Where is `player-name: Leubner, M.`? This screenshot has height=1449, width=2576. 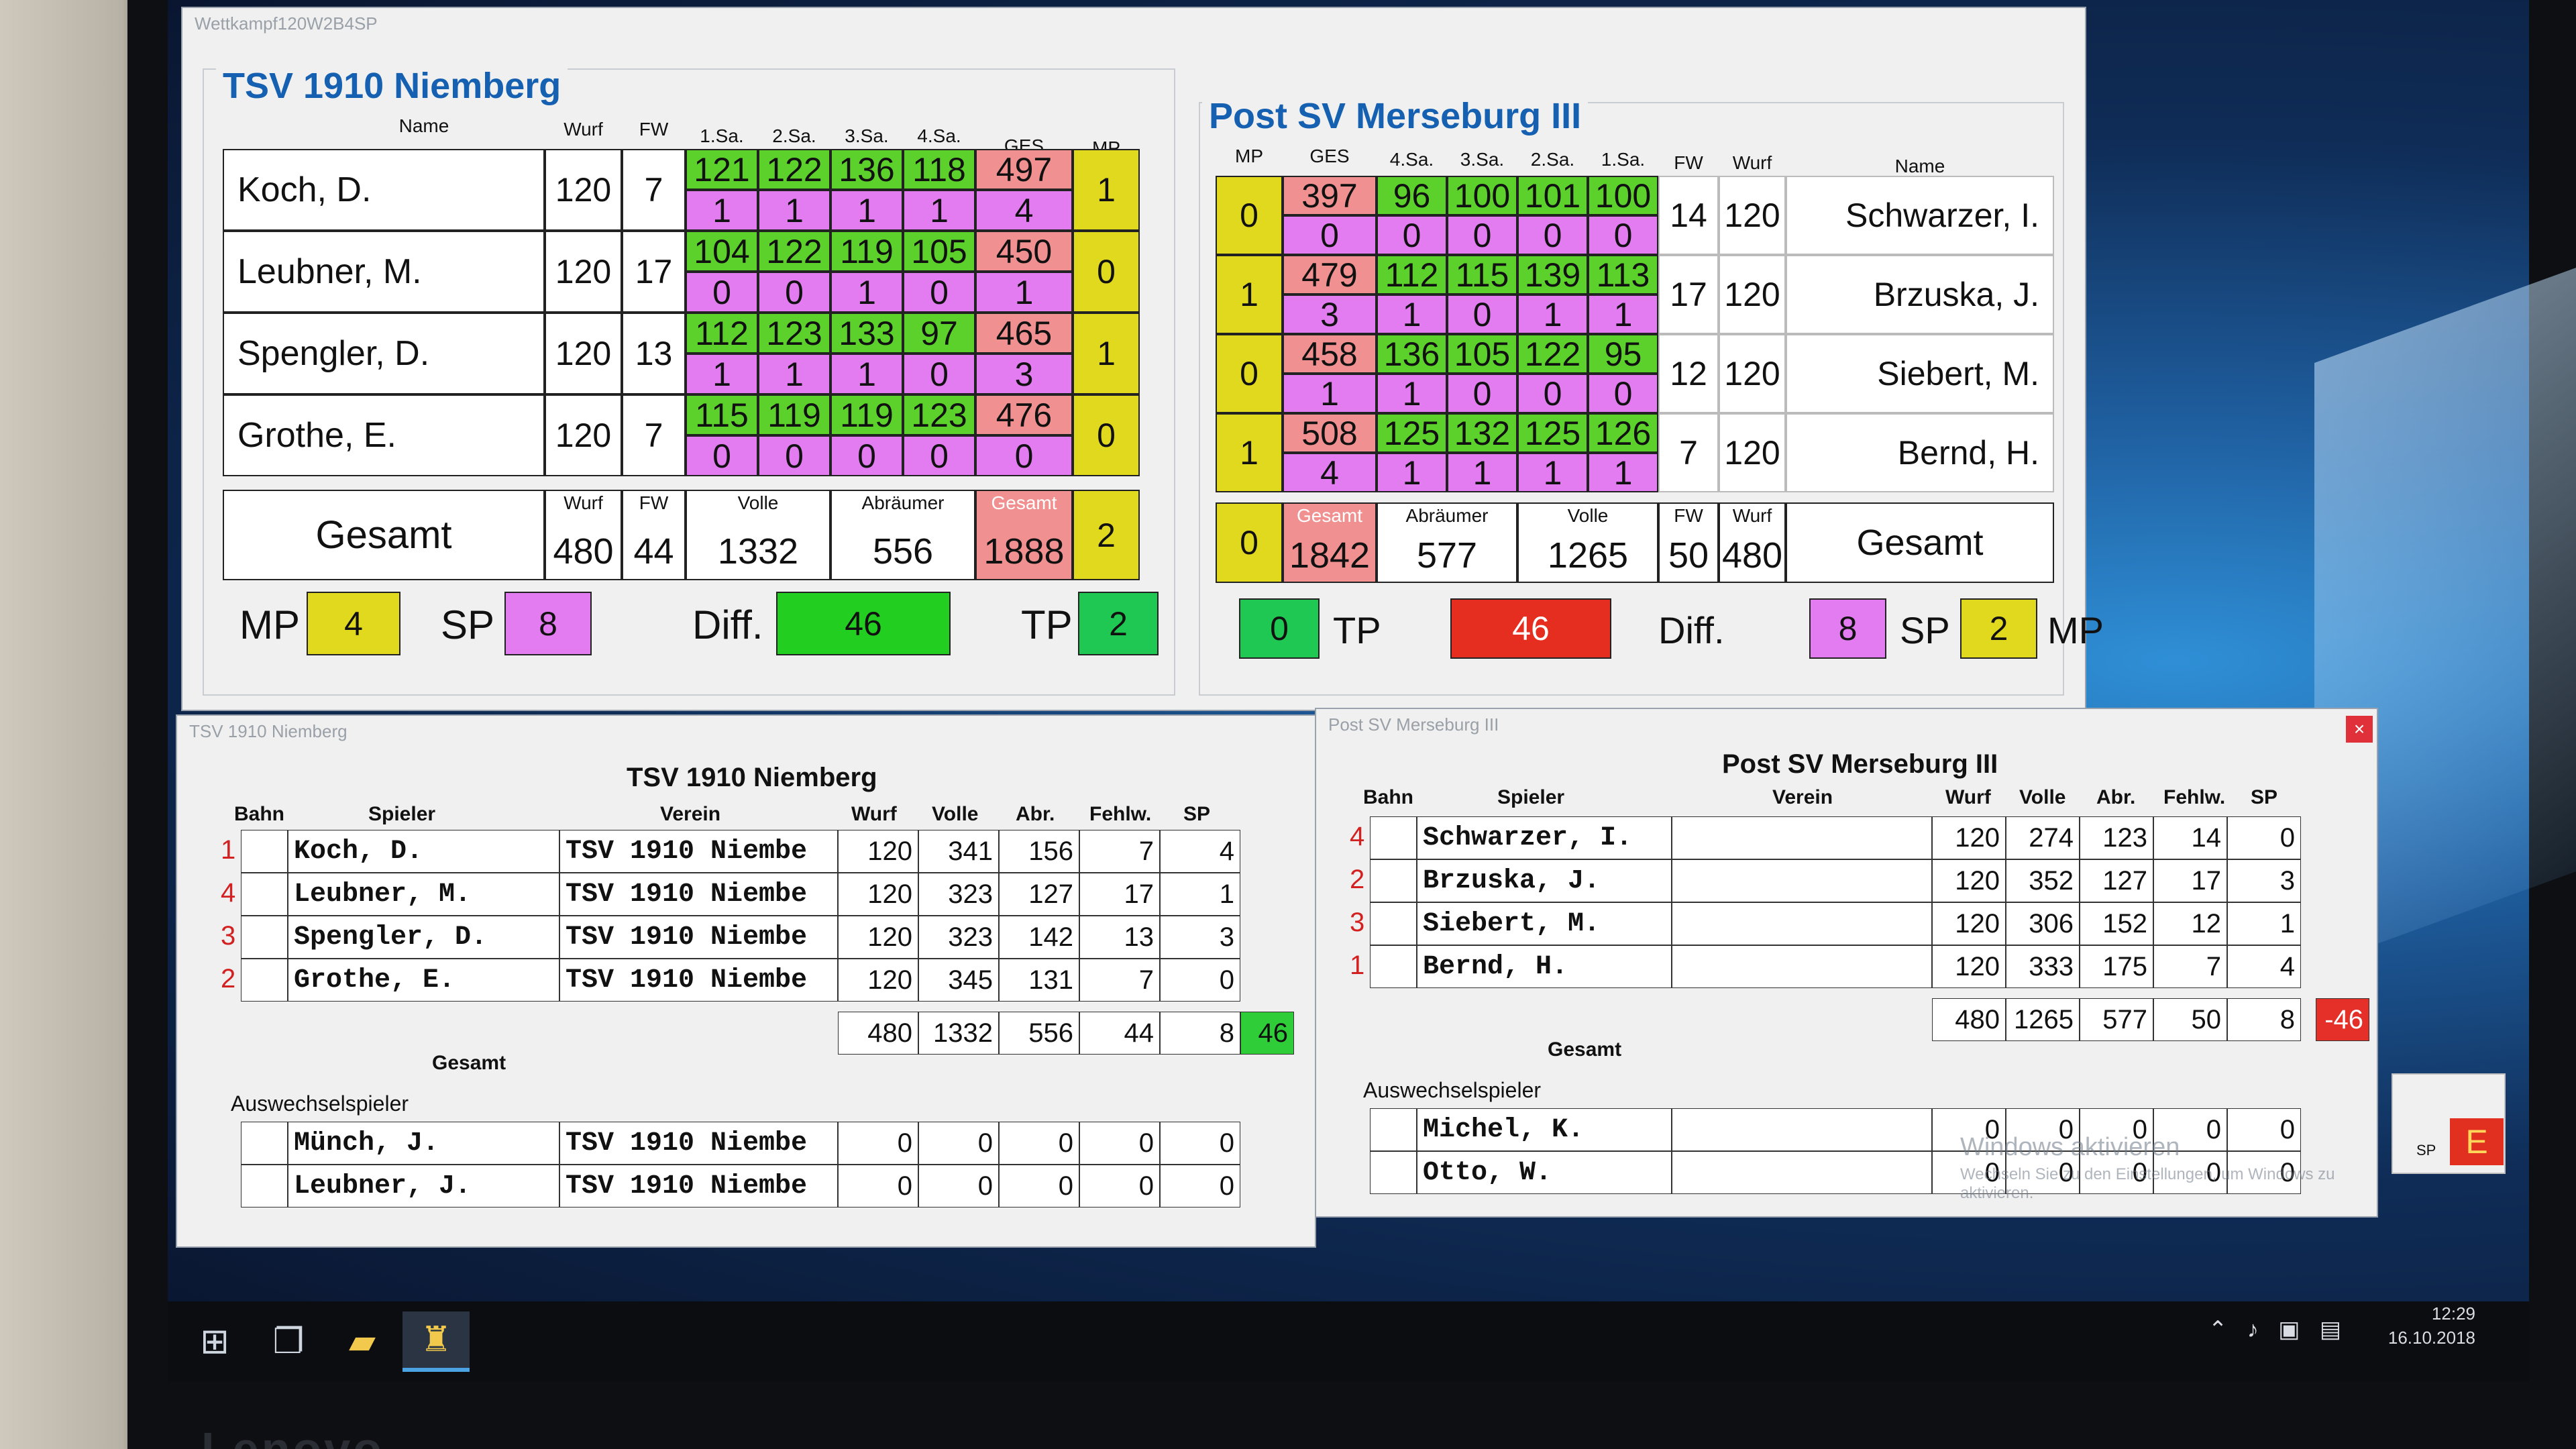 player-name: Leubner, M. is located at coordinates (423, 894).